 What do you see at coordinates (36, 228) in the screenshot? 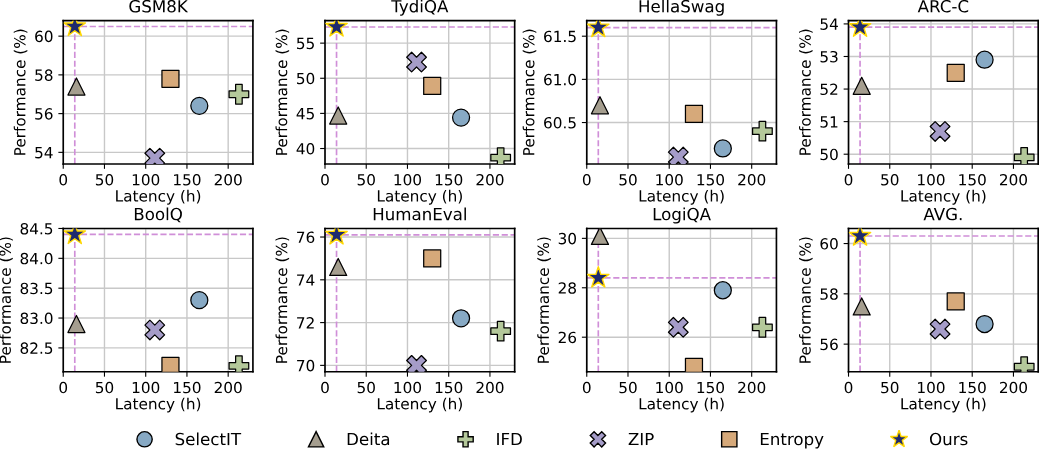
I see `y-tick-label: 84.5` at bounding box center [36, 228].